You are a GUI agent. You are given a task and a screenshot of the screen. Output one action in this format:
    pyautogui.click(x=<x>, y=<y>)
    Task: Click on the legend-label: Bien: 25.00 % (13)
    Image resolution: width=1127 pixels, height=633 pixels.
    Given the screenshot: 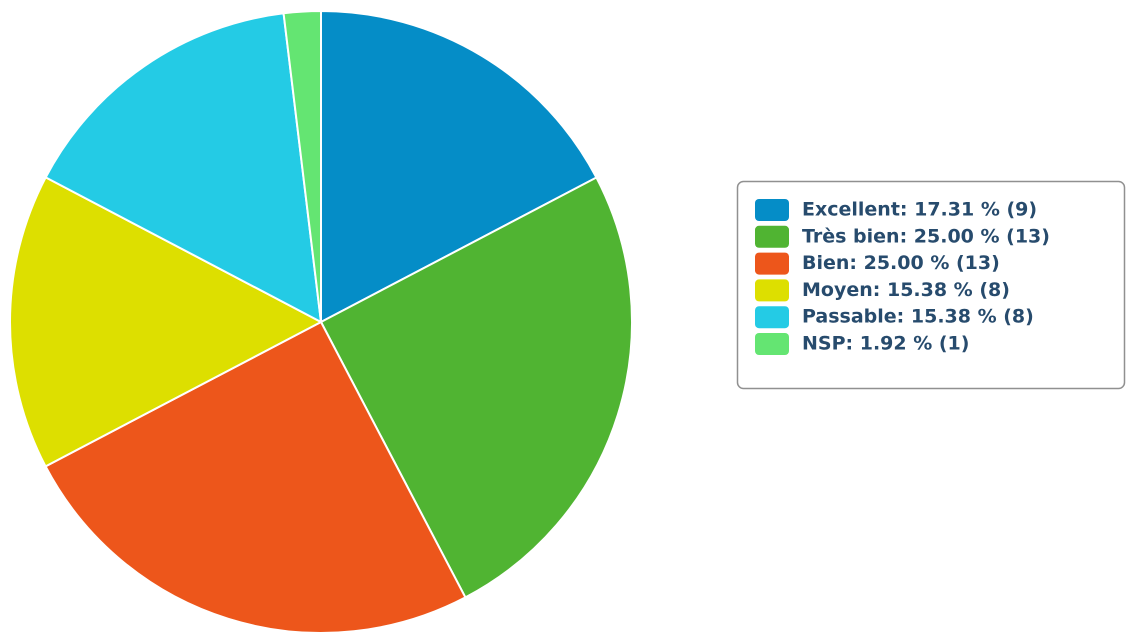 What is the action you would take?
    pyautogui.click(x=901, y=263)
    